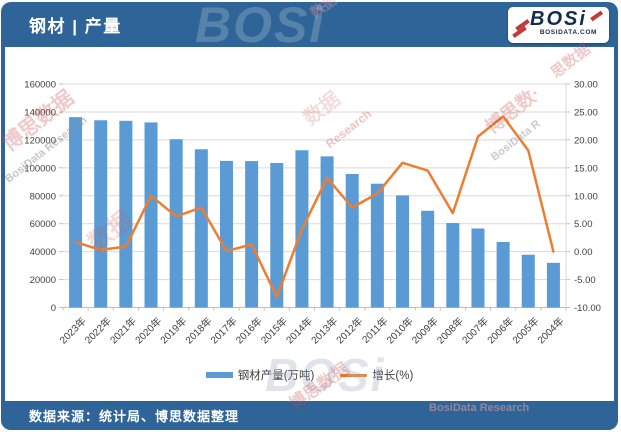 The image size is (621, 432). What do you see at coordinates (503, 274) in the screenshot?
I see `bar-2006年` at bounding box center [503, 274].